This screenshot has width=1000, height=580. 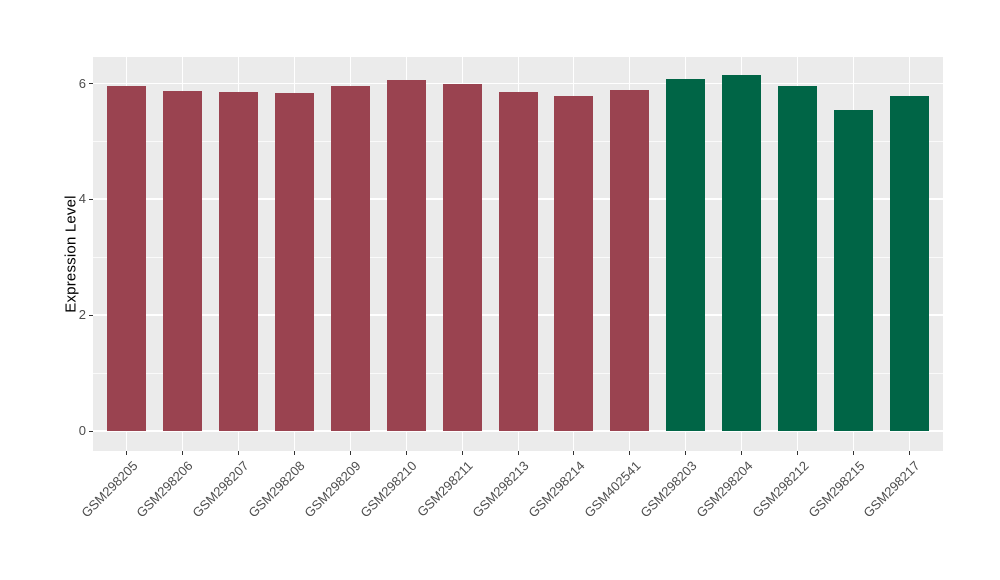 I want to click on x-tick-label: GSM298207, so click(x=221, y=489).